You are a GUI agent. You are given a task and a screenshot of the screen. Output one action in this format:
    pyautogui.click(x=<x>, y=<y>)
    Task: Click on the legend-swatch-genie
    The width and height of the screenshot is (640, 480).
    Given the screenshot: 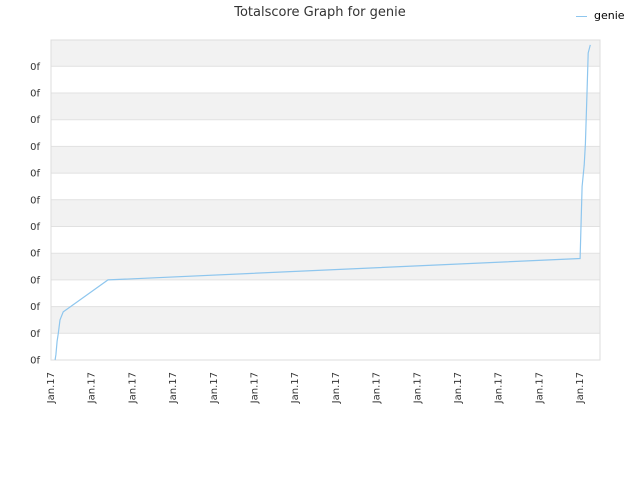 What is the action you would take?
    pyautogui.click(x=581, y=16)
    